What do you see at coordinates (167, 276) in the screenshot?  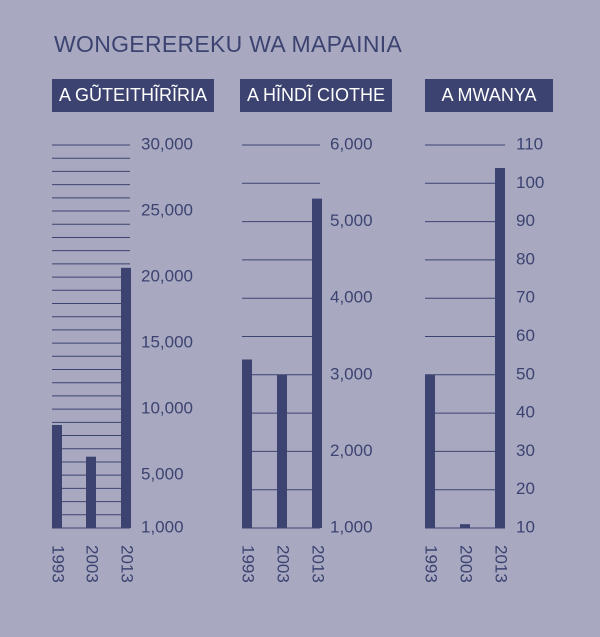 I see `y-tick-label: 20,000` at bounding box center [167, 276].